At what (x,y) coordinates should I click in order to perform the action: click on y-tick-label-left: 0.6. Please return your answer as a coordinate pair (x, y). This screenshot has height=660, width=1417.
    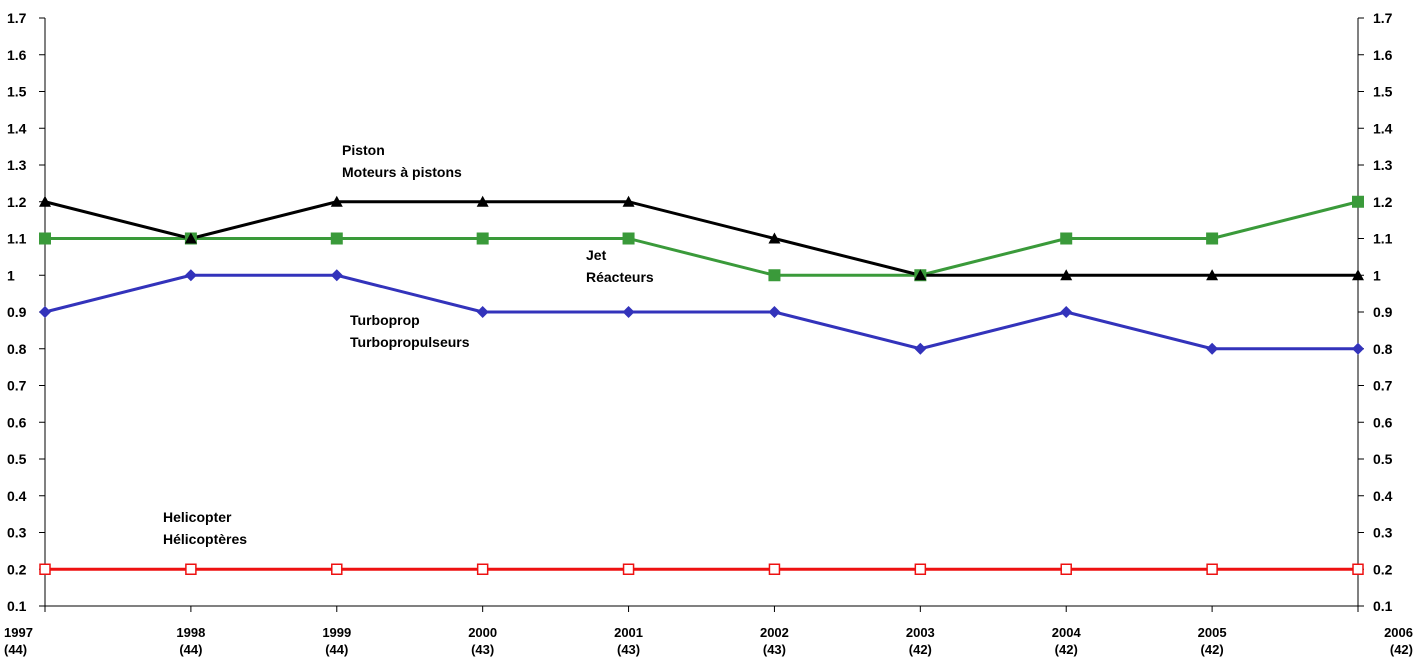
    Looking at the image, I should click on (17, 422).